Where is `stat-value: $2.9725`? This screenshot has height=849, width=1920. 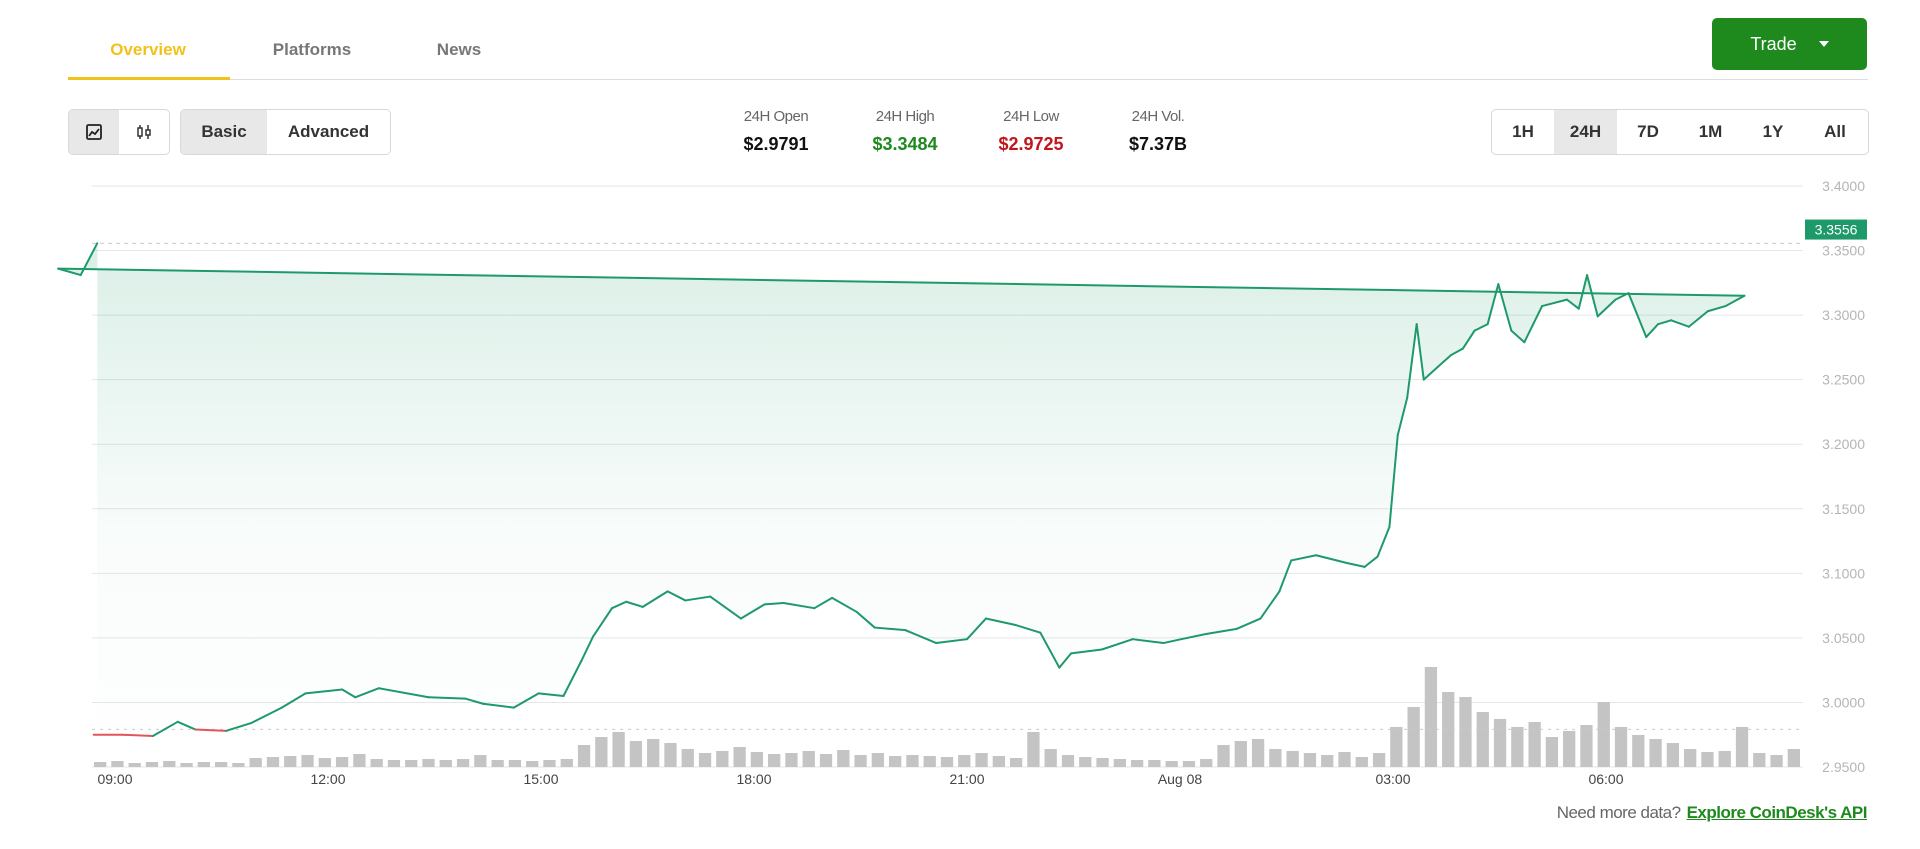
stat-value: $2.9725 is located at coordinates (1031, 144).